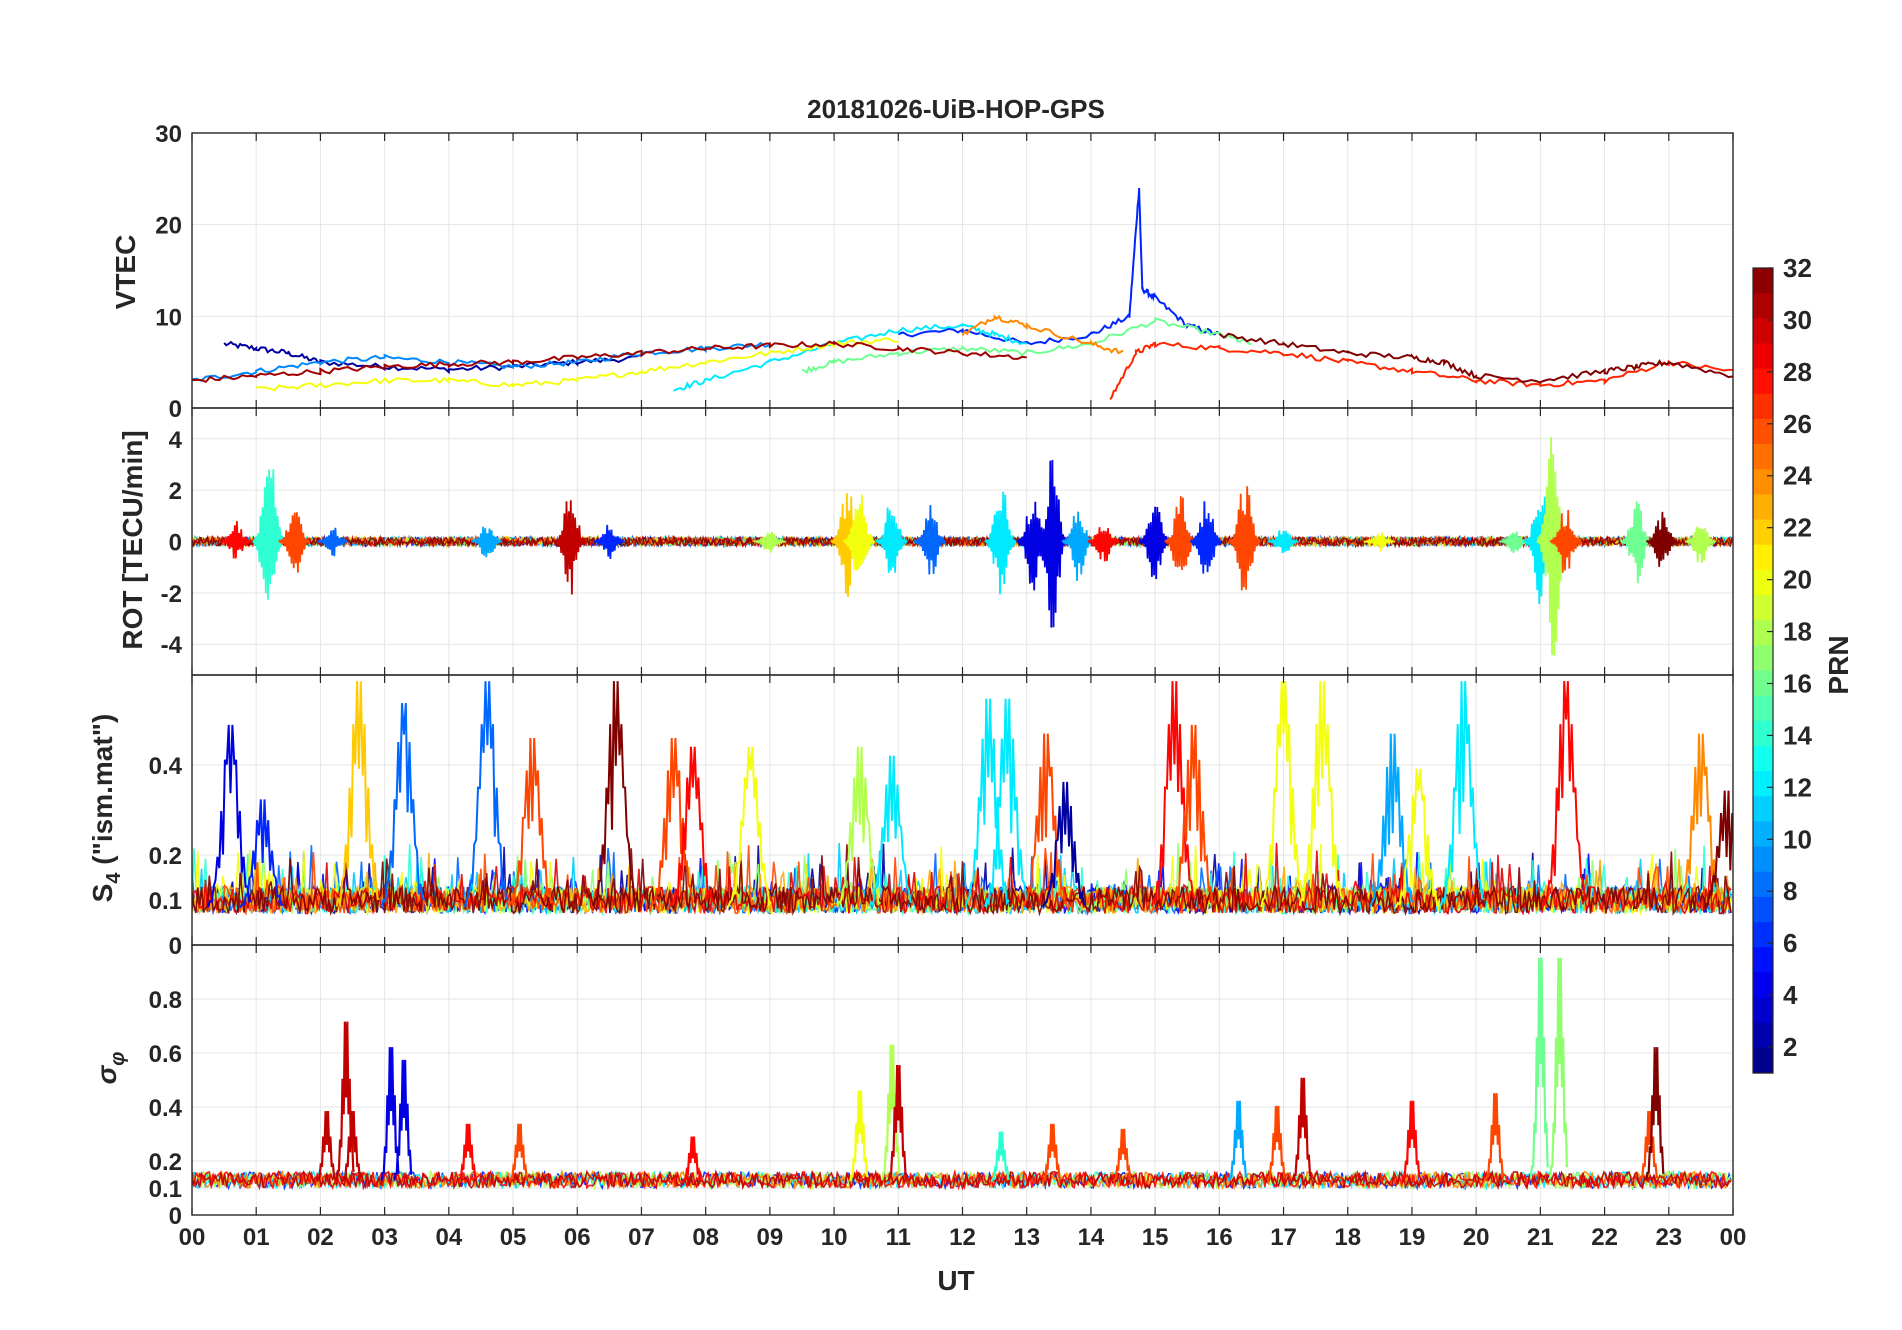  Describe the element at coordinates (102, 893) in the screenshot. I see `s4-ylabel-main: S` at that location.